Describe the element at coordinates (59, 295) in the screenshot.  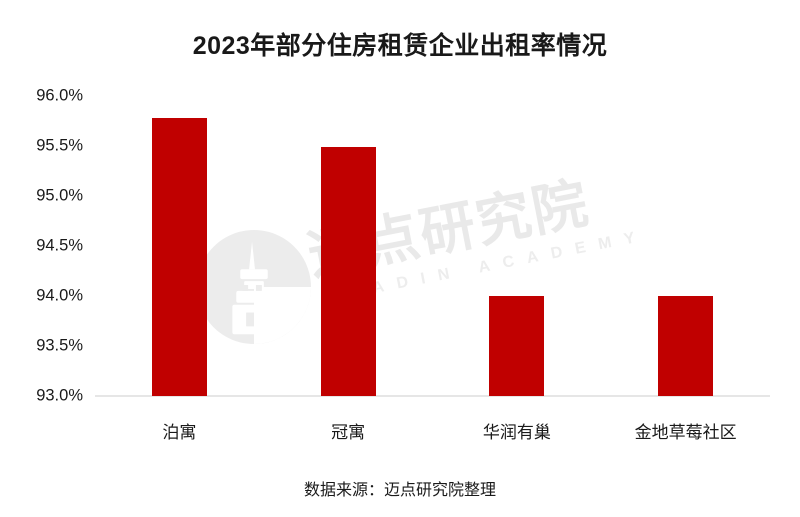
I see `y-axis-tick-label: 94.0%` at that location.